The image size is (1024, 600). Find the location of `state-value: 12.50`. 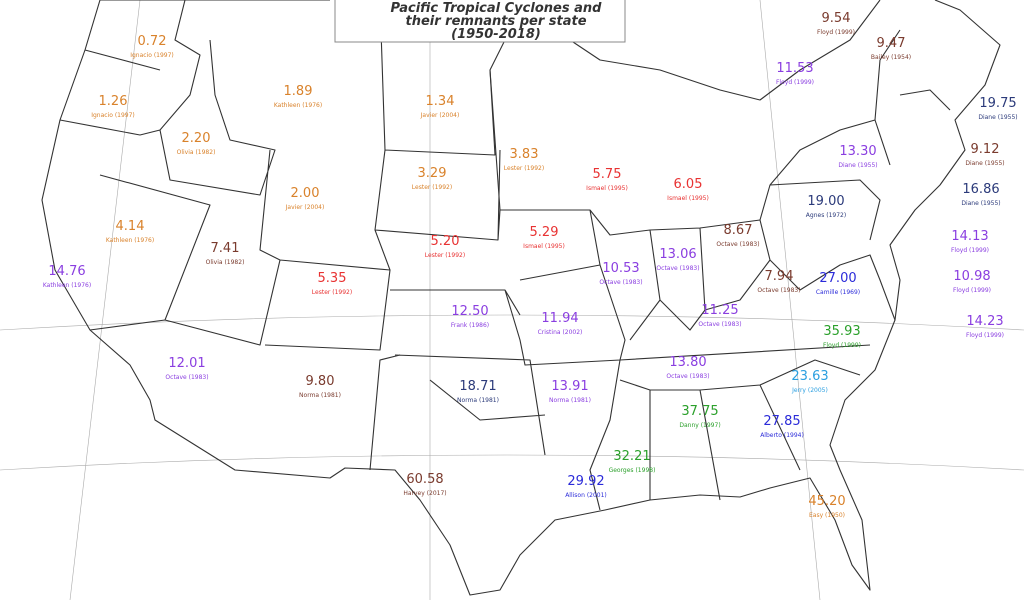

state-value: 12.50 is located at coordinates (469, 311).